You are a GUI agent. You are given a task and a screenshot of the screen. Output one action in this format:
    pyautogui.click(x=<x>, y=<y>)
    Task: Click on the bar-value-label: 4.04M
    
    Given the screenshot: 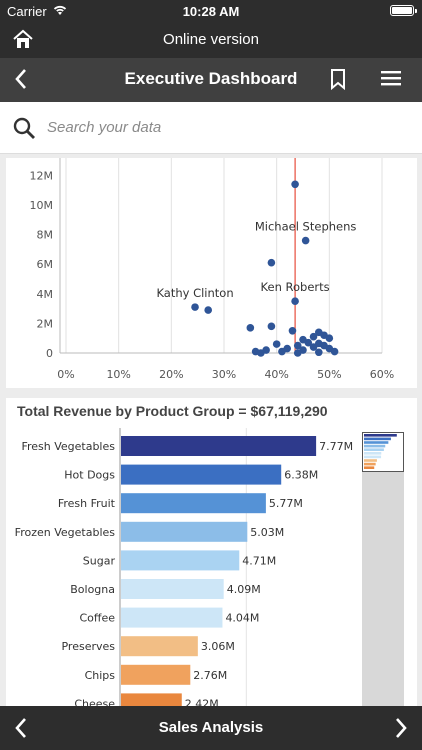 What is the action you would take?
    pyautogui.click(x=242, y=618)
    